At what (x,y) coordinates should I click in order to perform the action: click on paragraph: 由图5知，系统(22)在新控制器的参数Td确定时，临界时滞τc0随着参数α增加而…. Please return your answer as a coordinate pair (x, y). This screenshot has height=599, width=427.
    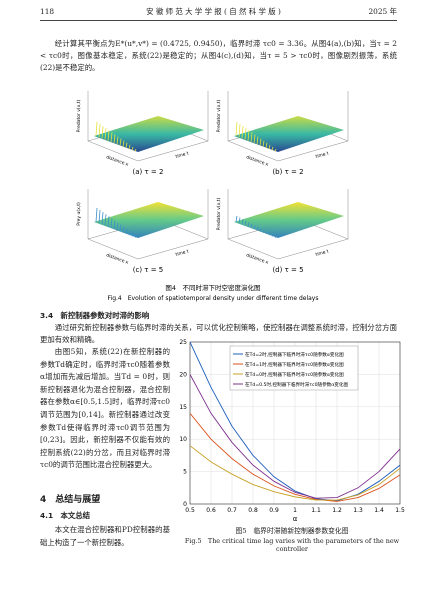
    Looking at the image, I should click on (105, 408).